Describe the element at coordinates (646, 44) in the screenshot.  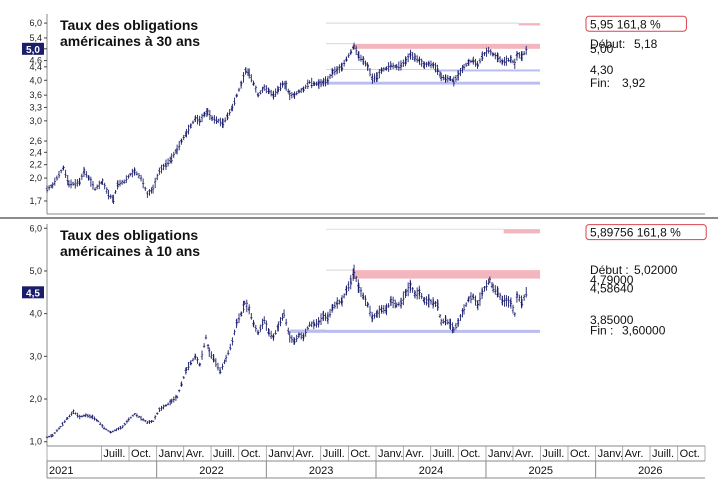
I see `level-value: 5,18` at that location.